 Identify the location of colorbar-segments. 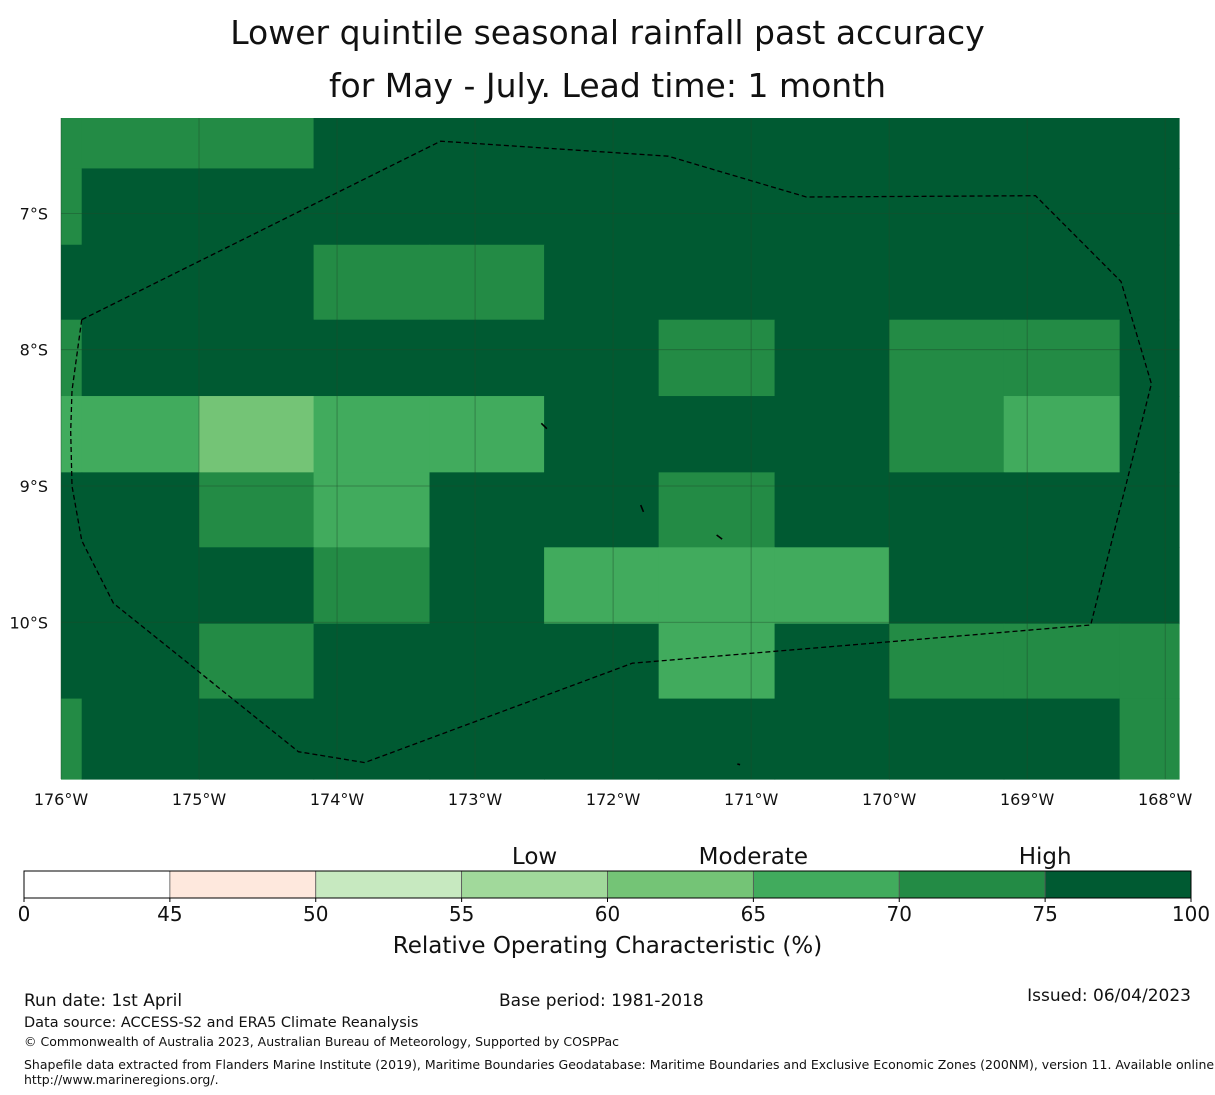
(607, 884).